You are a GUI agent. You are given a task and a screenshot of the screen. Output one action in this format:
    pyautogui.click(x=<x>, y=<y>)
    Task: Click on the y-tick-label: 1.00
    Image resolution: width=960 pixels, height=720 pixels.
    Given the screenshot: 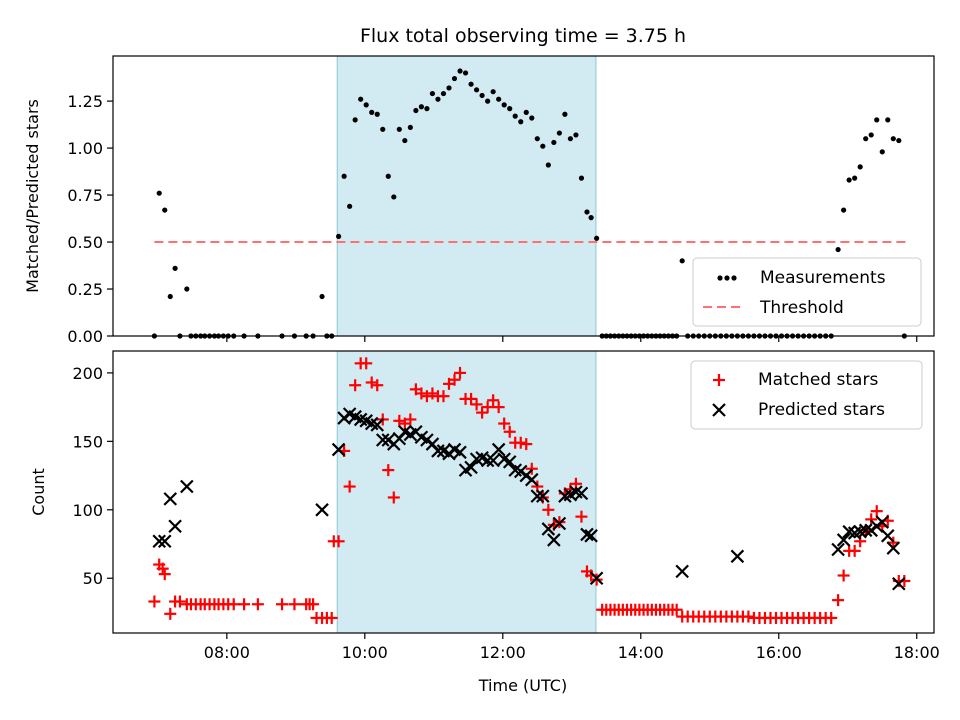 What is the action you would take?
    pyautogui.click(x=85, y=148)
    